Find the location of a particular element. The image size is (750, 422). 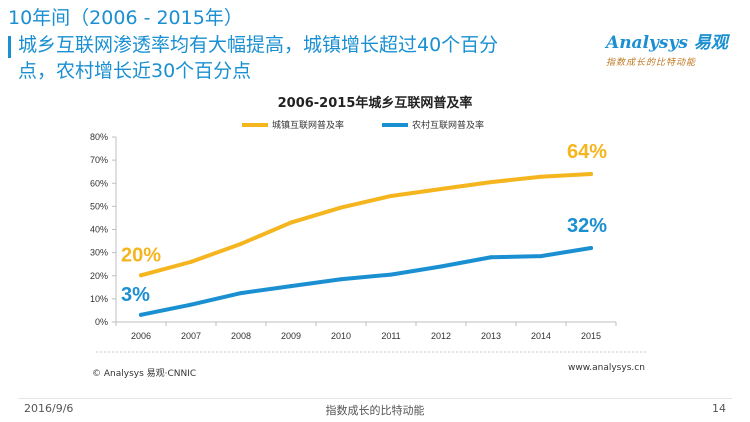

legend-label-urban: 城镇互联网普及率 is located at coordinates (308, 126).